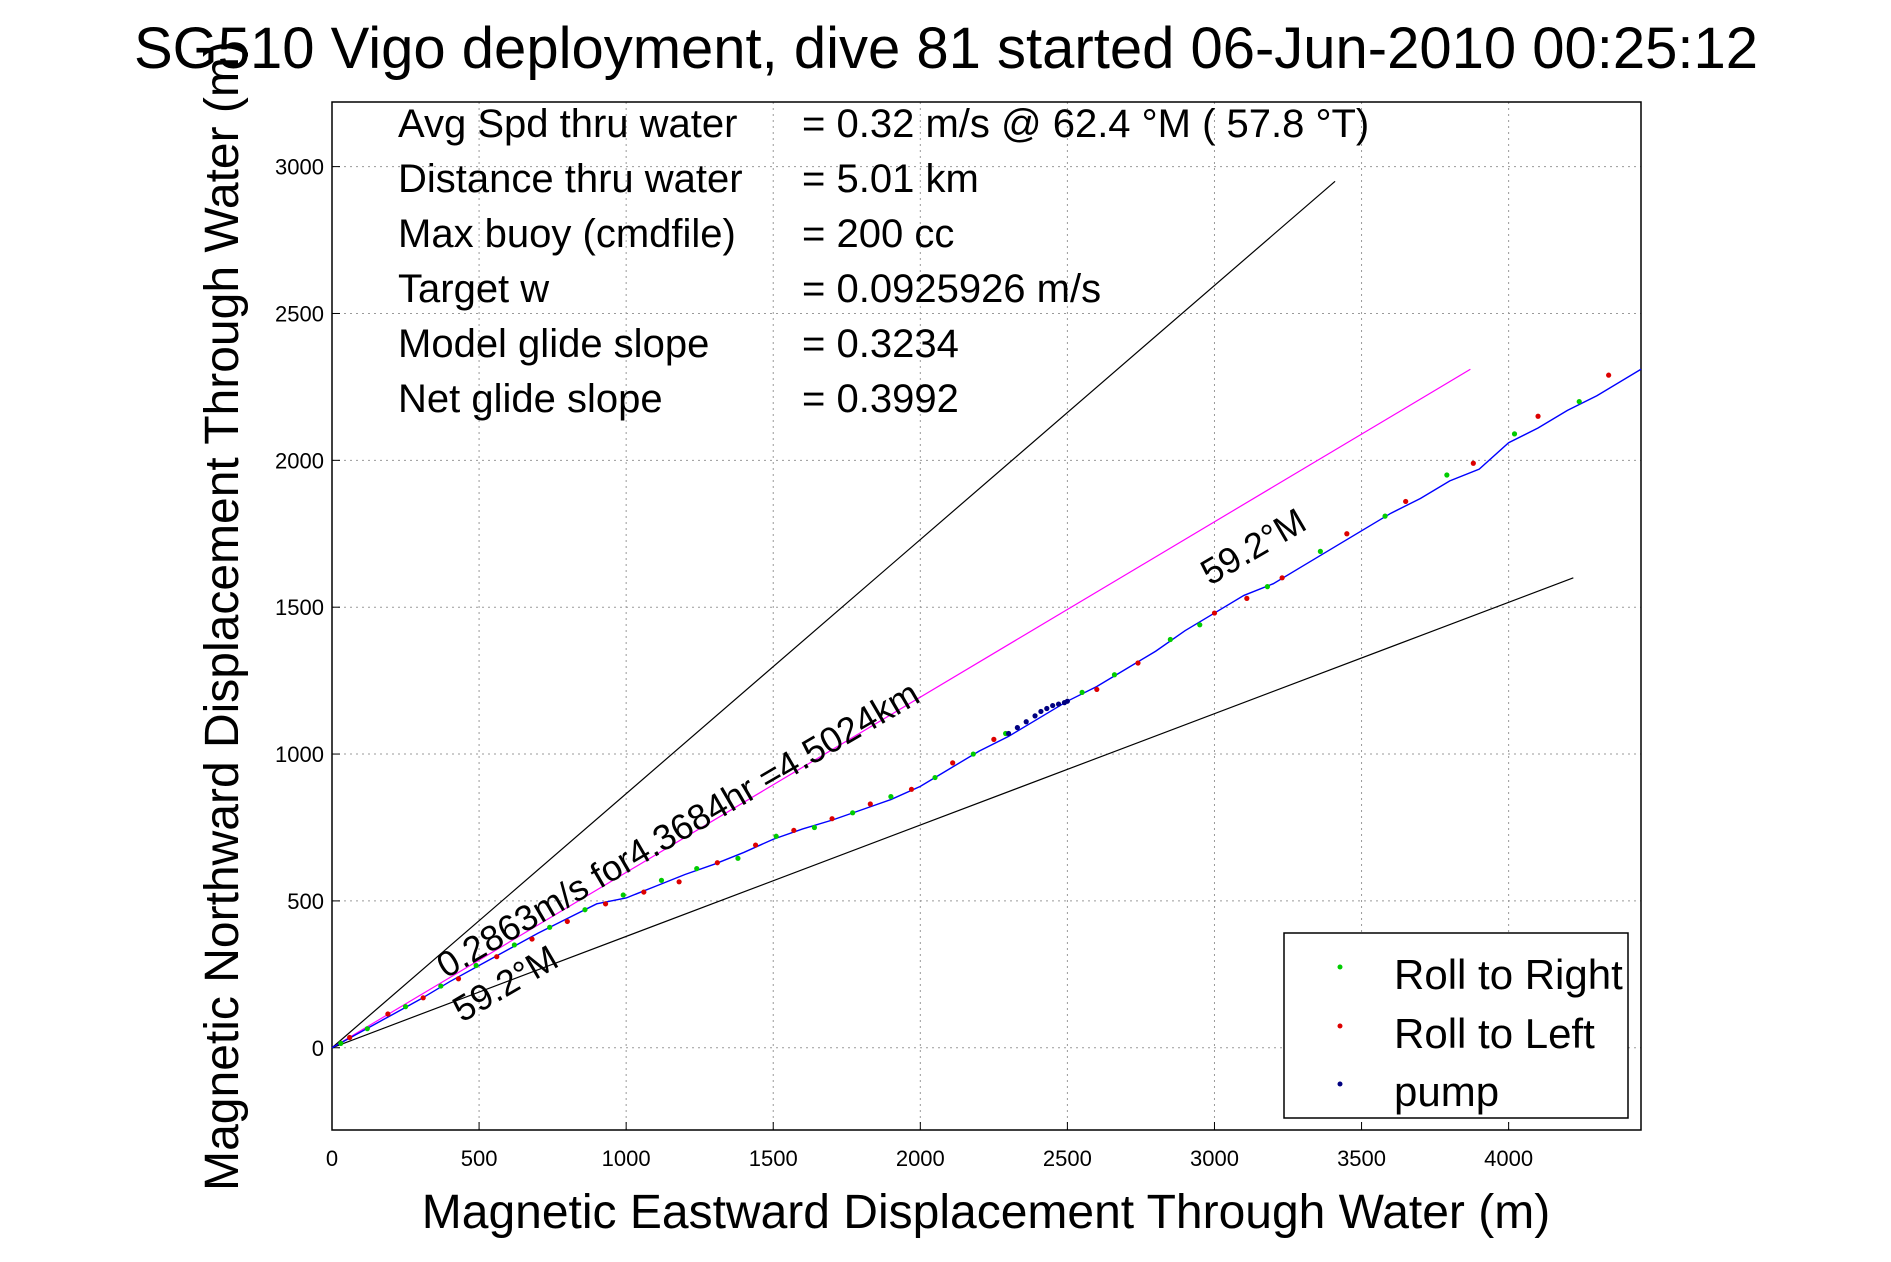 This screenshot has height=1262, width=1891. Describe the element at coordinates (570, 179) in the screenshot. I see `stat-label: Distance thru water` at that location.